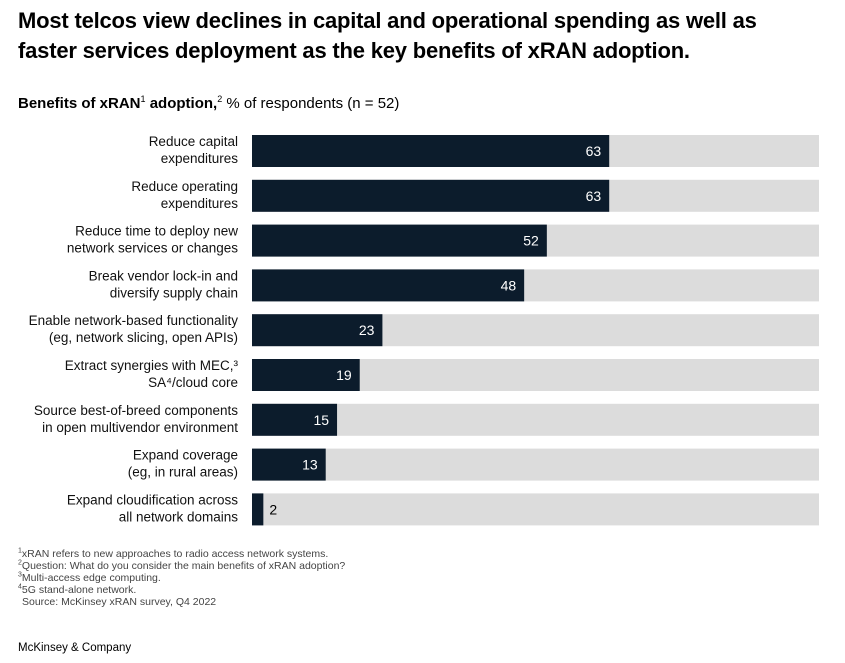 This screenshot has height=663, width=845. What do you see at coordinates (20, 587) in the screenshot?
I see `footnote-4-mark: 4` at bounding box center [20, 587].